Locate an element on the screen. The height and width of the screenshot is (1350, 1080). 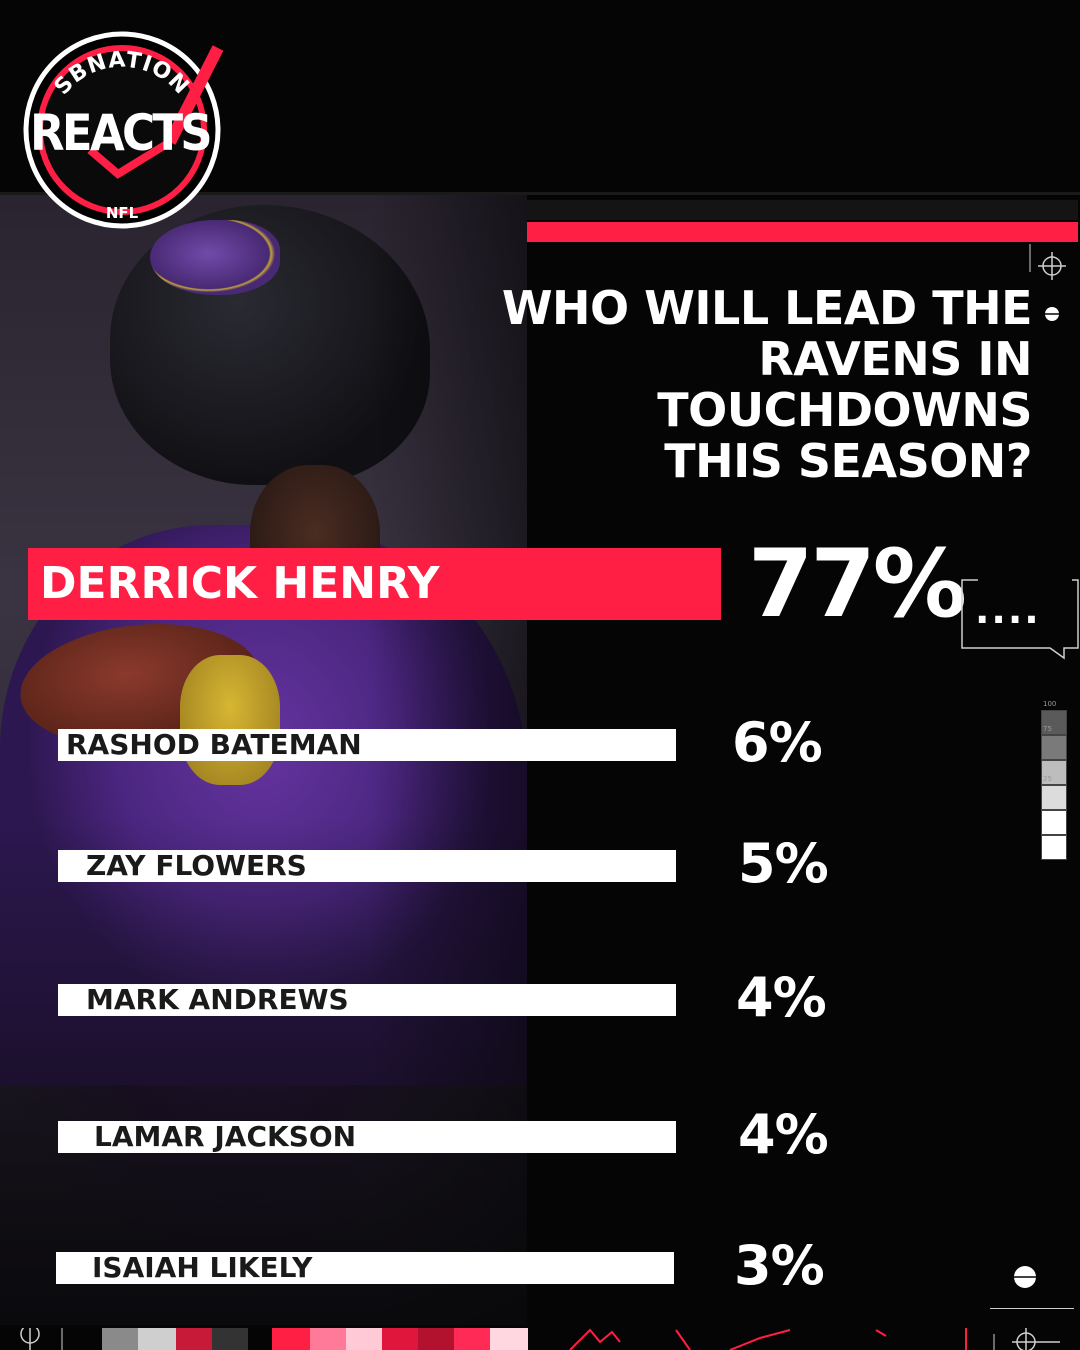
scale-label: 100 is located at coordinates (1050, 704).